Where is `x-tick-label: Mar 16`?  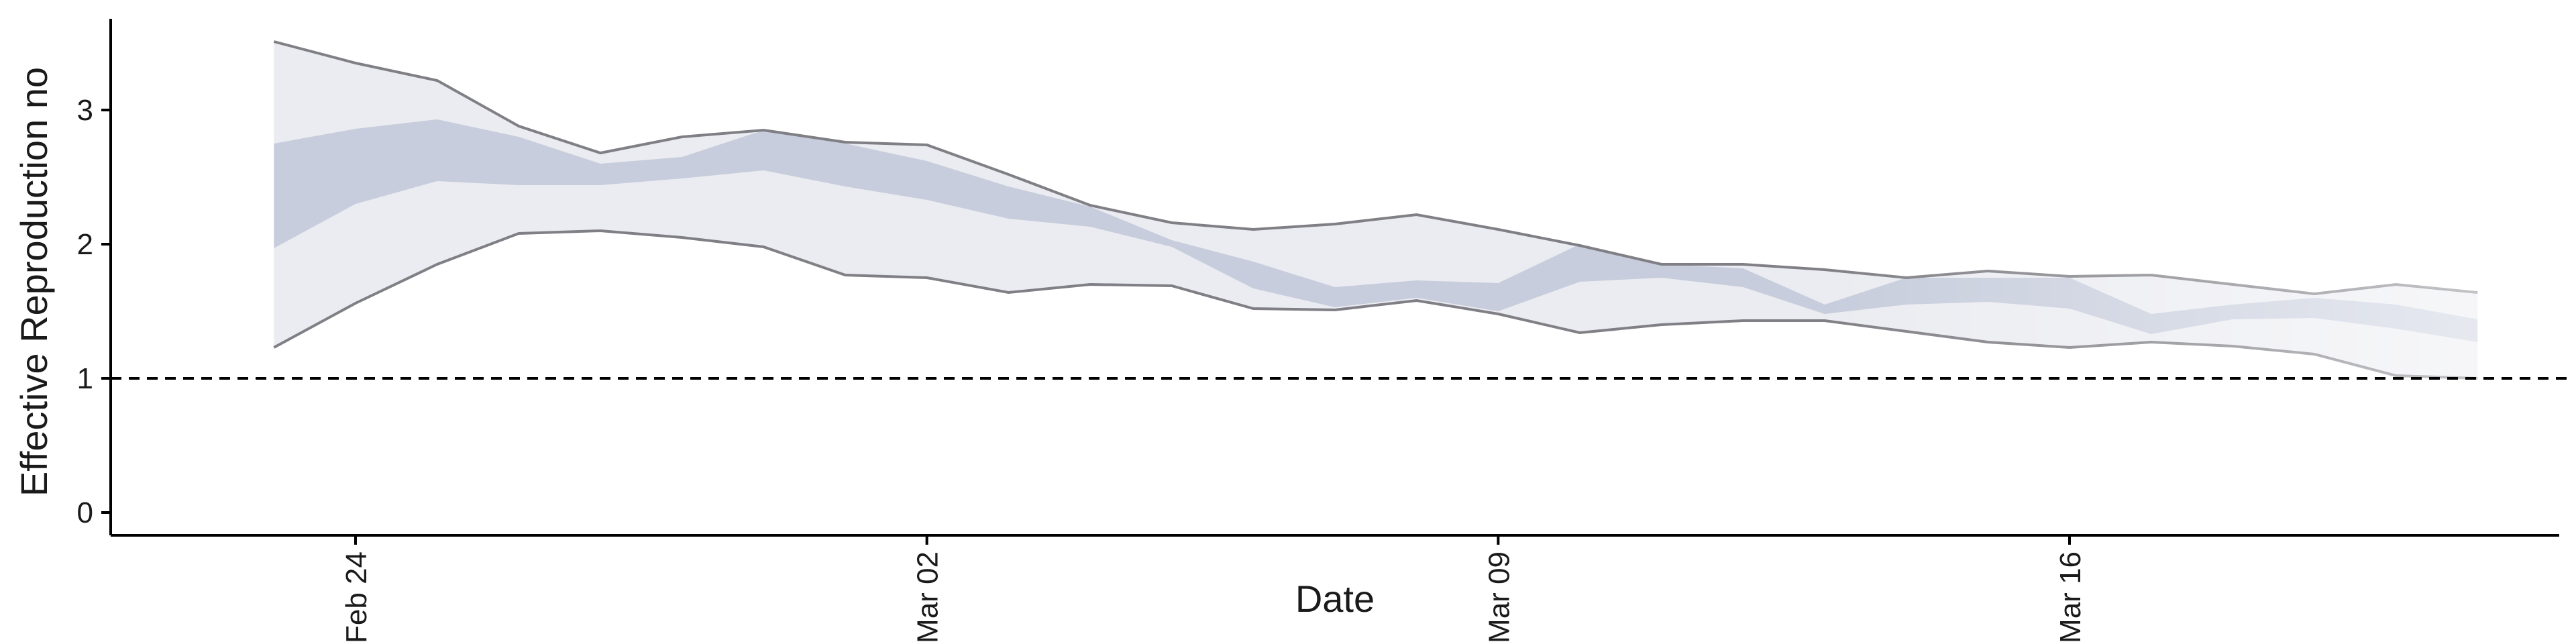 x-tick-label: Mar 16 is located at coordinates (2070, 597).